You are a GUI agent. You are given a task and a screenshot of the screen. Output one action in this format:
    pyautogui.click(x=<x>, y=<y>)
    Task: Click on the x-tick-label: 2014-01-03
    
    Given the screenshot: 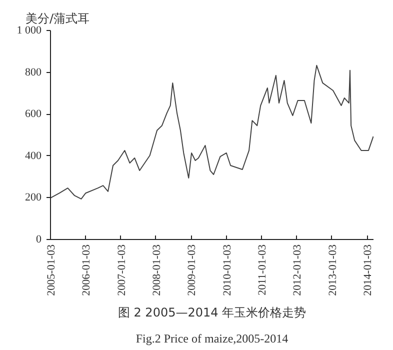 What is the action you would take?
    pyautogui.click(x=368, y=270)
    